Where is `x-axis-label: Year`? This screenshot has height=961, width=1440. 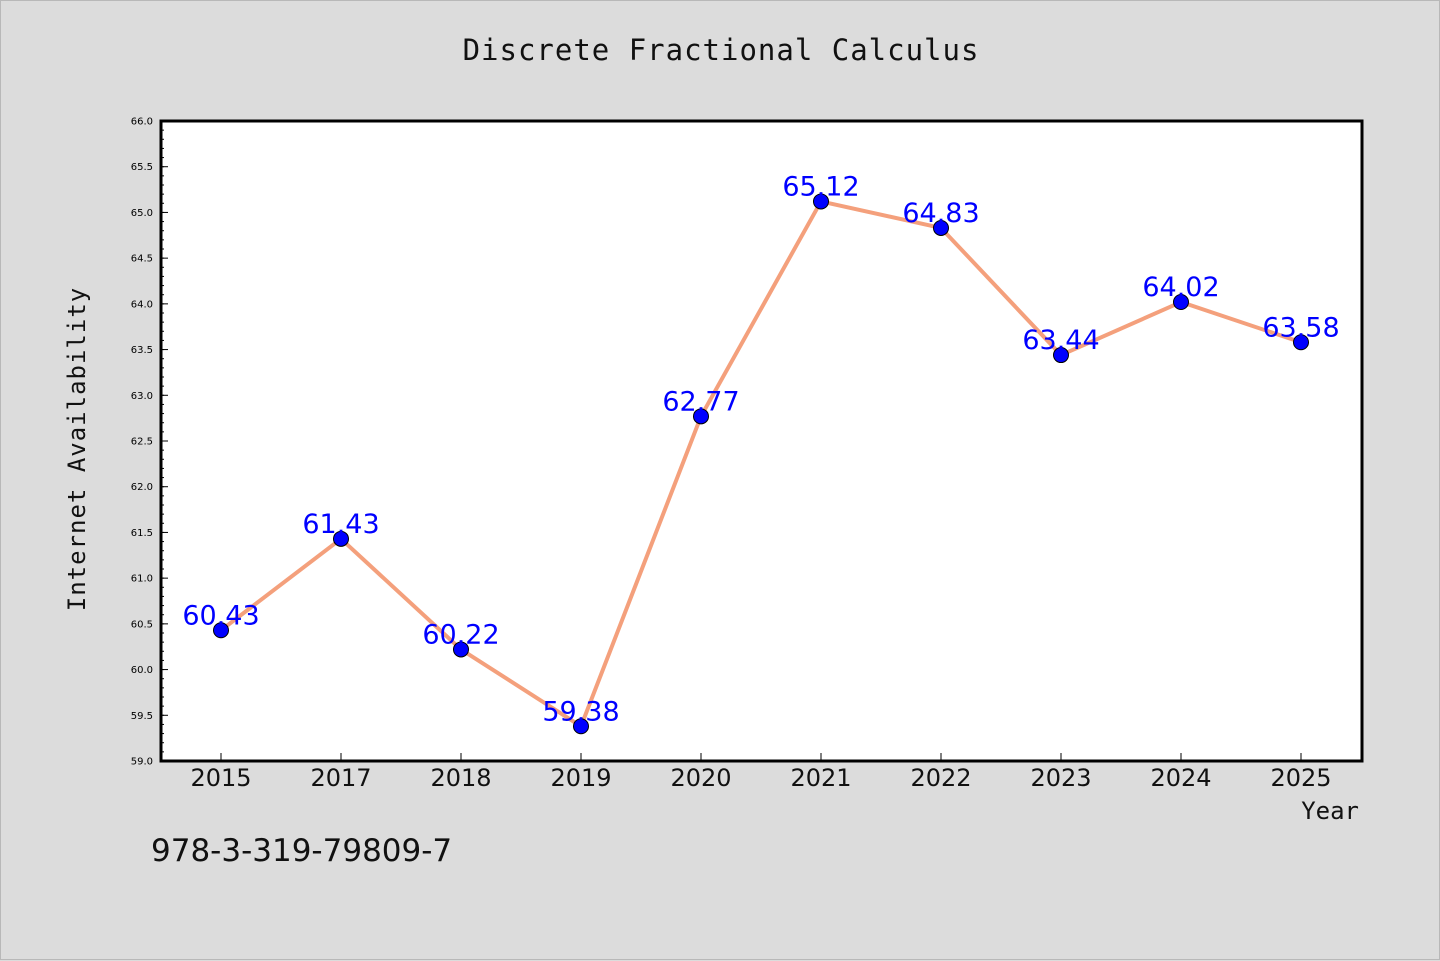
x-axis-label: Year is located at coordinates (1330, 811).